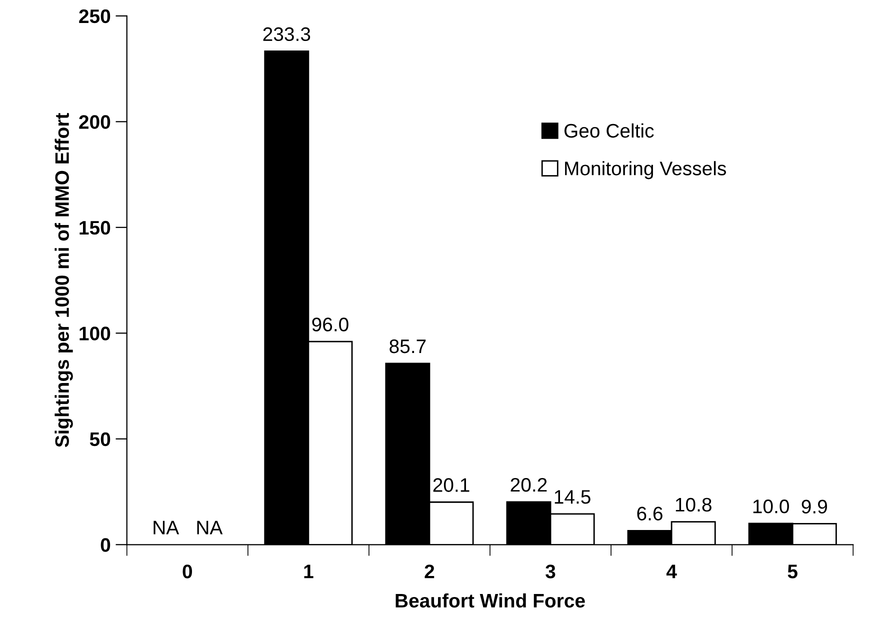  I want to click on y-axis-title: Sightings per 1000 mi of MMO Effort, so click(63, 280).